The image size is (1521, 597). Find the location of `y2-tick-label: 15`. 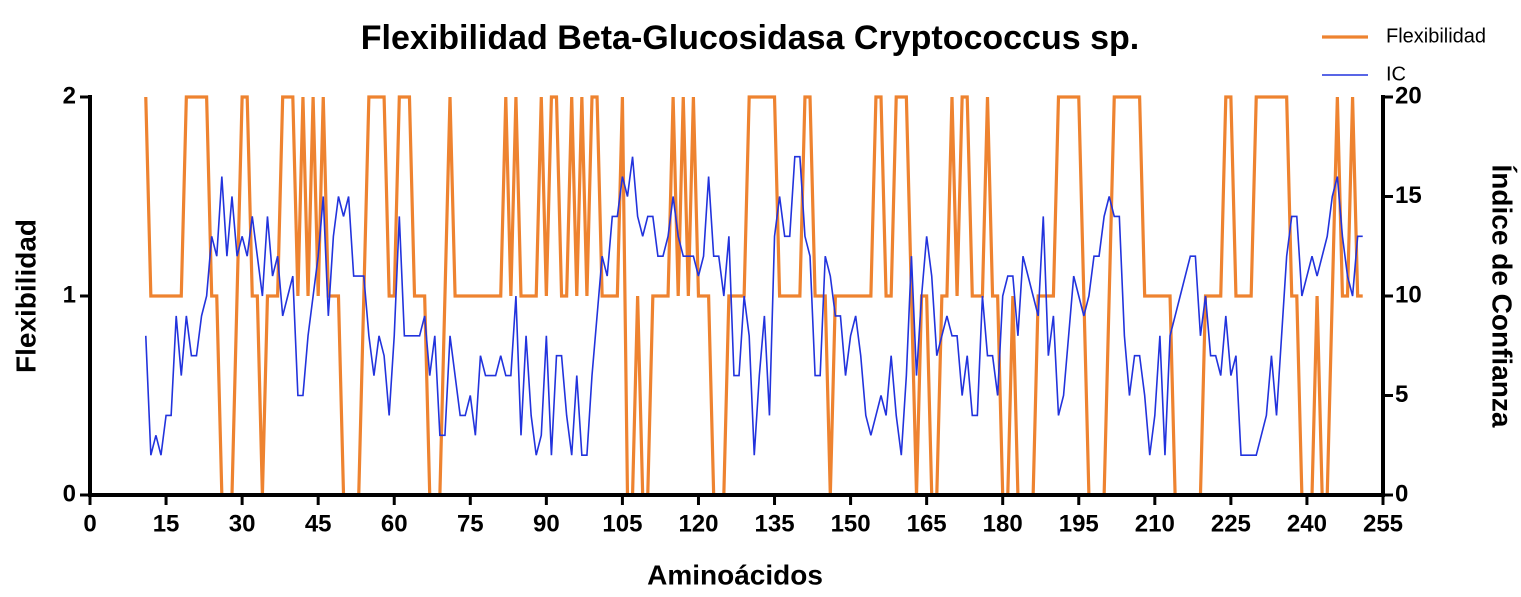

y2-tick-label: 15 is located at coordinates (1408, 195).